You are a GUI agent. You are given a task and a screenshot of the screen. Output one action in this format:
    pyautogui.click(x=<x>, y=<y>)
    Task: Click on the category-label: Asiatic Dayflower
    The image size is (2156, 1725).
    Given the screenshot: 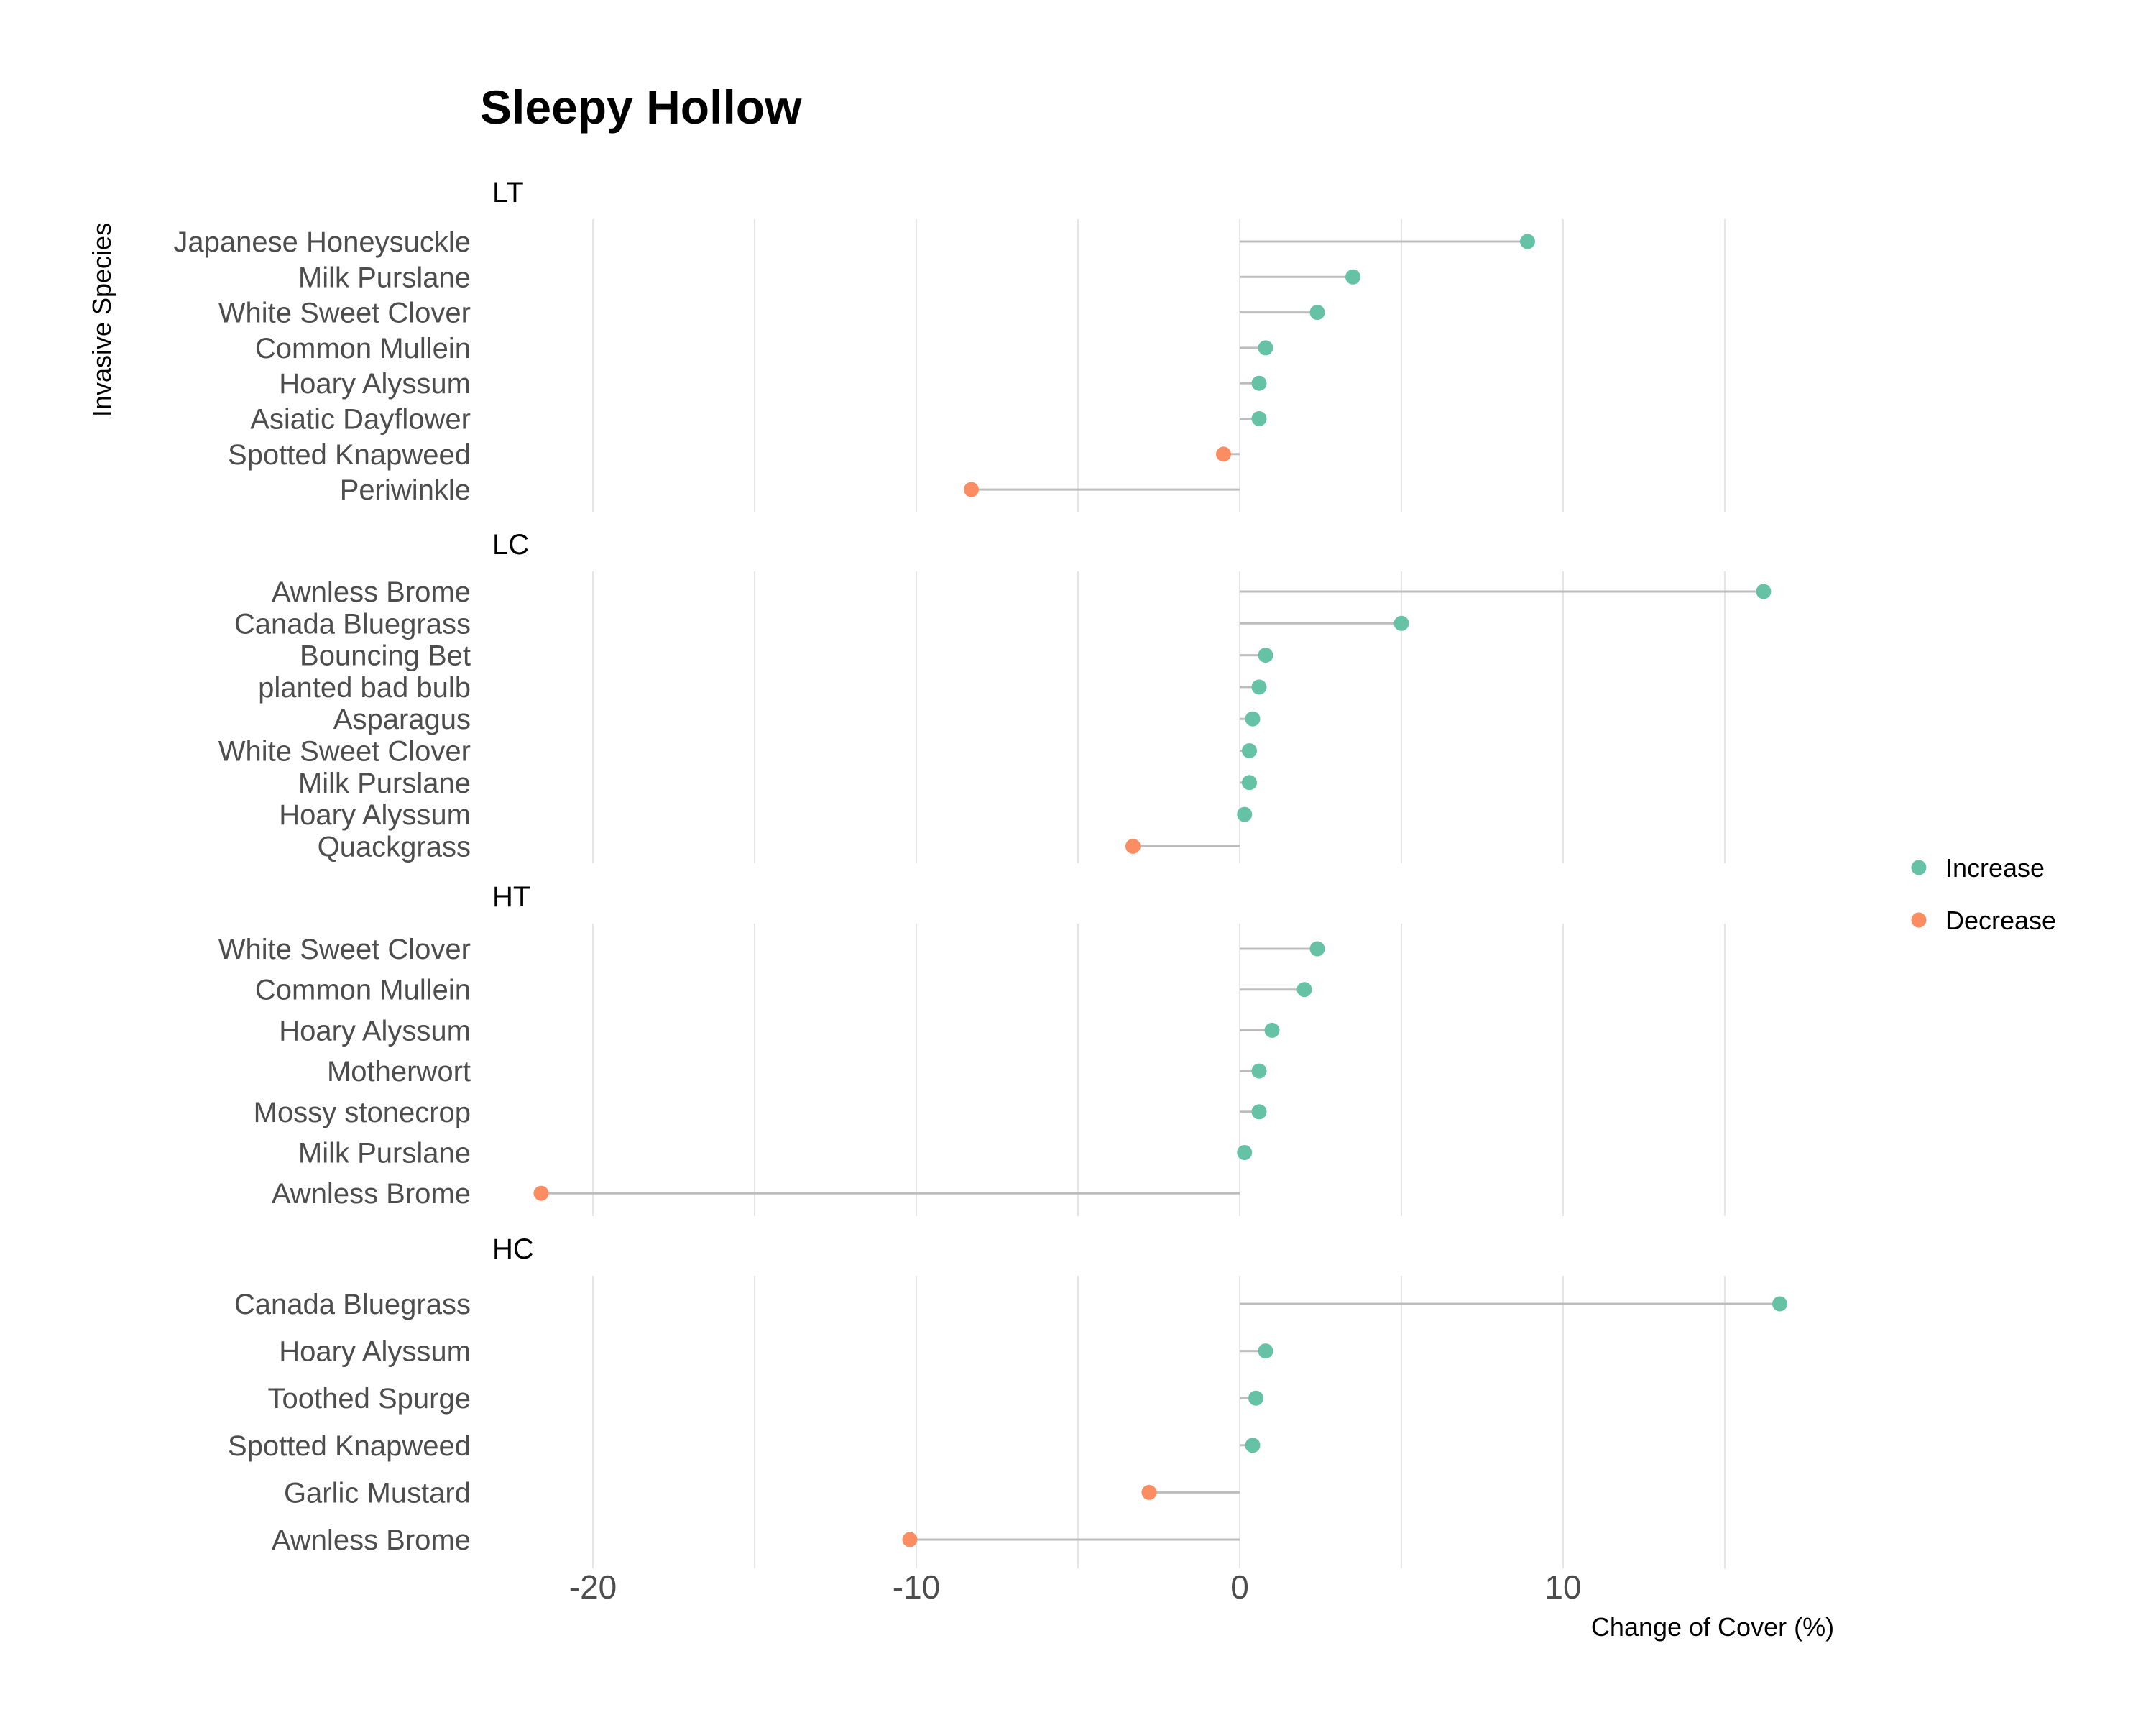 What is the action you would take?
    pyautogui.click(x=361, y=420)
    